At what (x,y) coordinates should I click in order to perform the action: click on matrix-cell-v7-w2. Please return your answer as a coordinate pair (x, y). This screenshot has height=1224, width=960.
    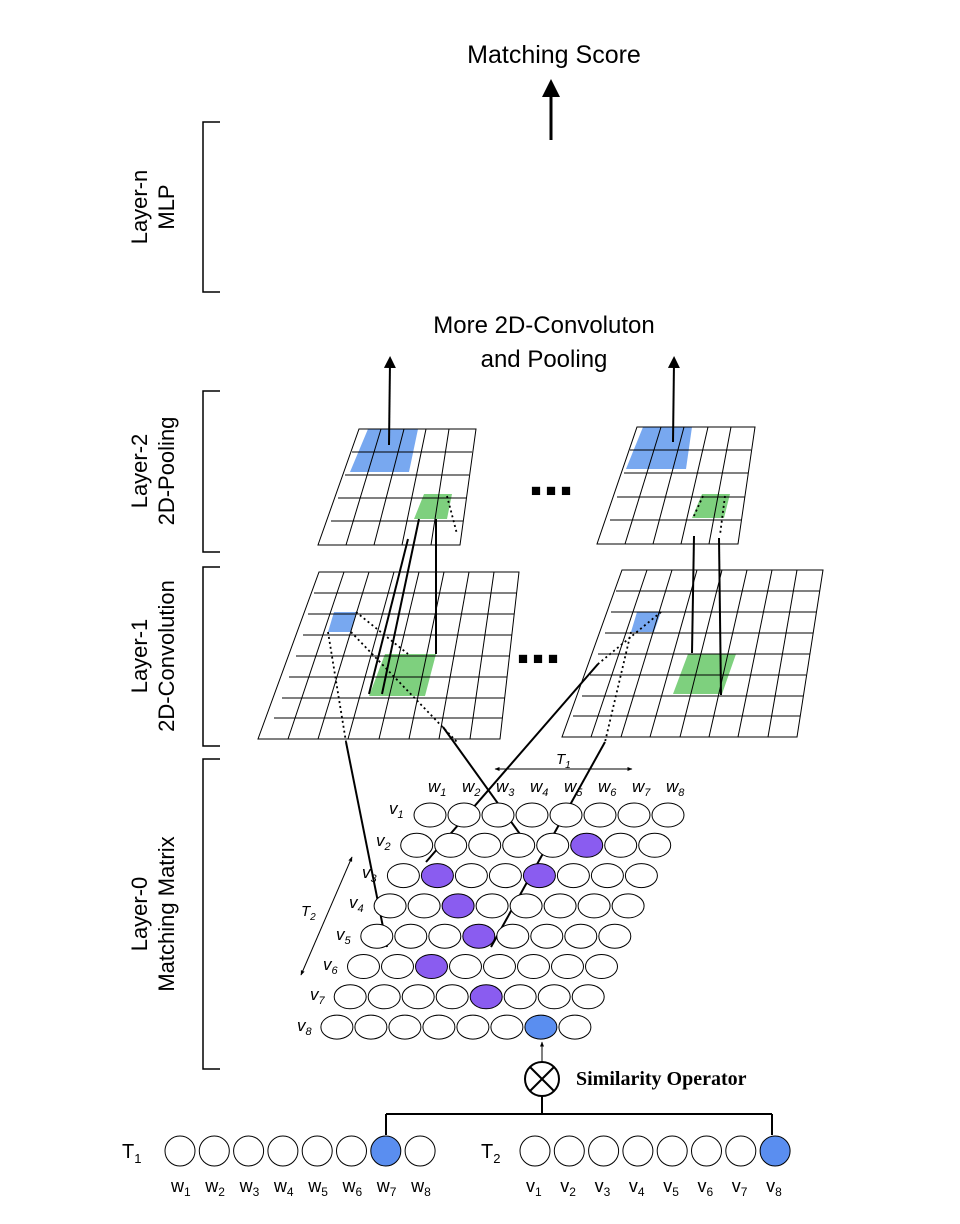
    Looking at the image, I should click on (384, 997).